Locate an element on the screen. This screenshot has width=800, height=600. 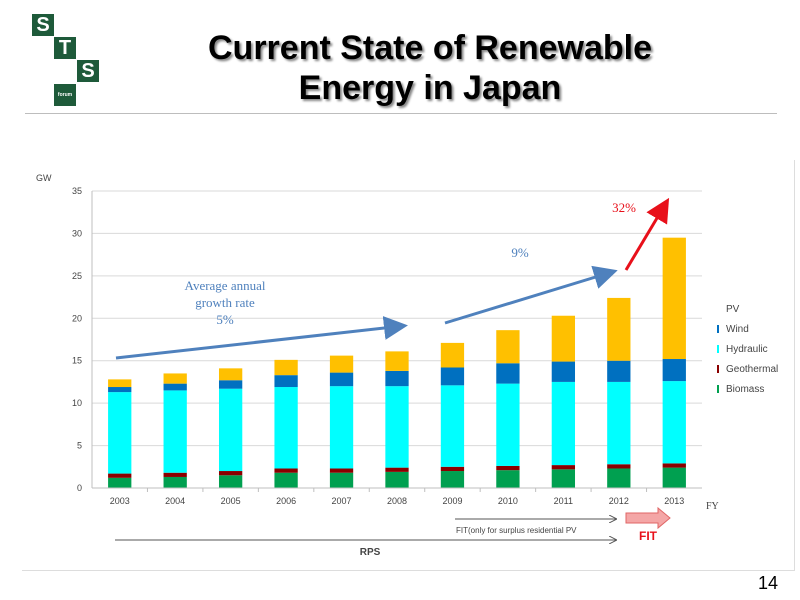
x-tick-label: 2013 is located at coordinates (674, 501).